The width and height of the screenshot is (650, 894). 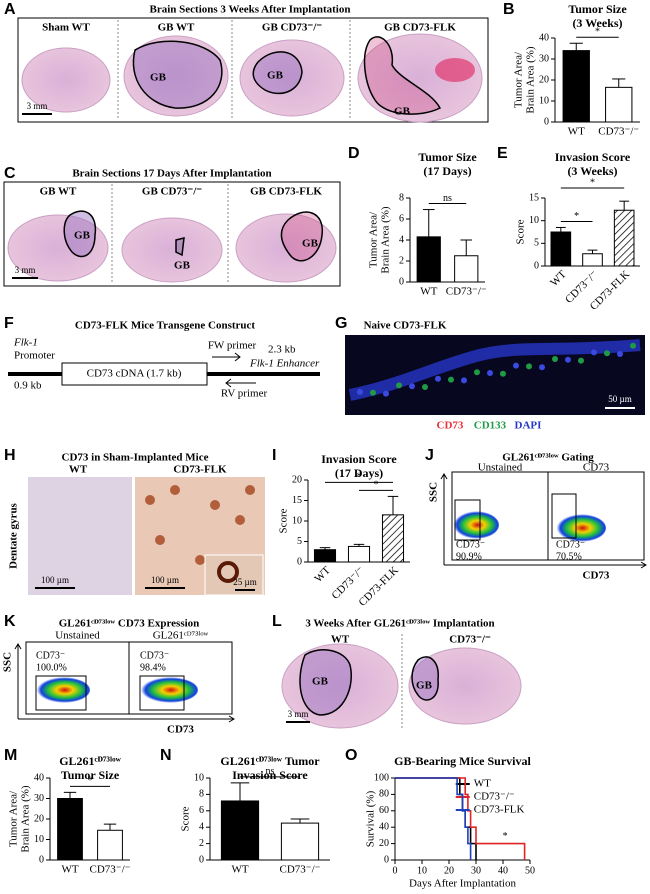 What do you see at coordinates (499, 810) in the screenshot?
I see `legend-label: CD73-FLK` at bounding box center [499, 810].